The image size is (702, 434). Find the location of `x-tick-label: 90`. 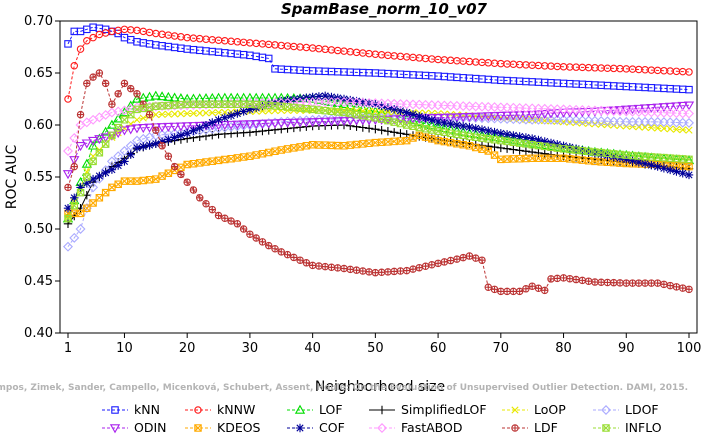

x-tick-label: 90 is located at coordinates (626, 348).